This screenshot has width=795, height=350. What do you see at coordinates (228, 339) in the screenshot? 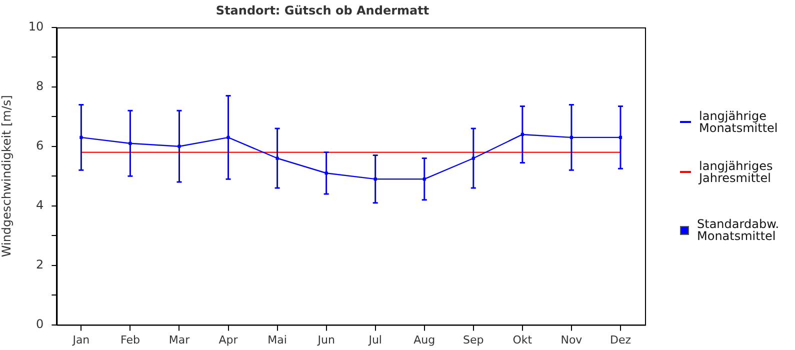
I see `x-tick-label: Apr` at bounding box center [228, 339].